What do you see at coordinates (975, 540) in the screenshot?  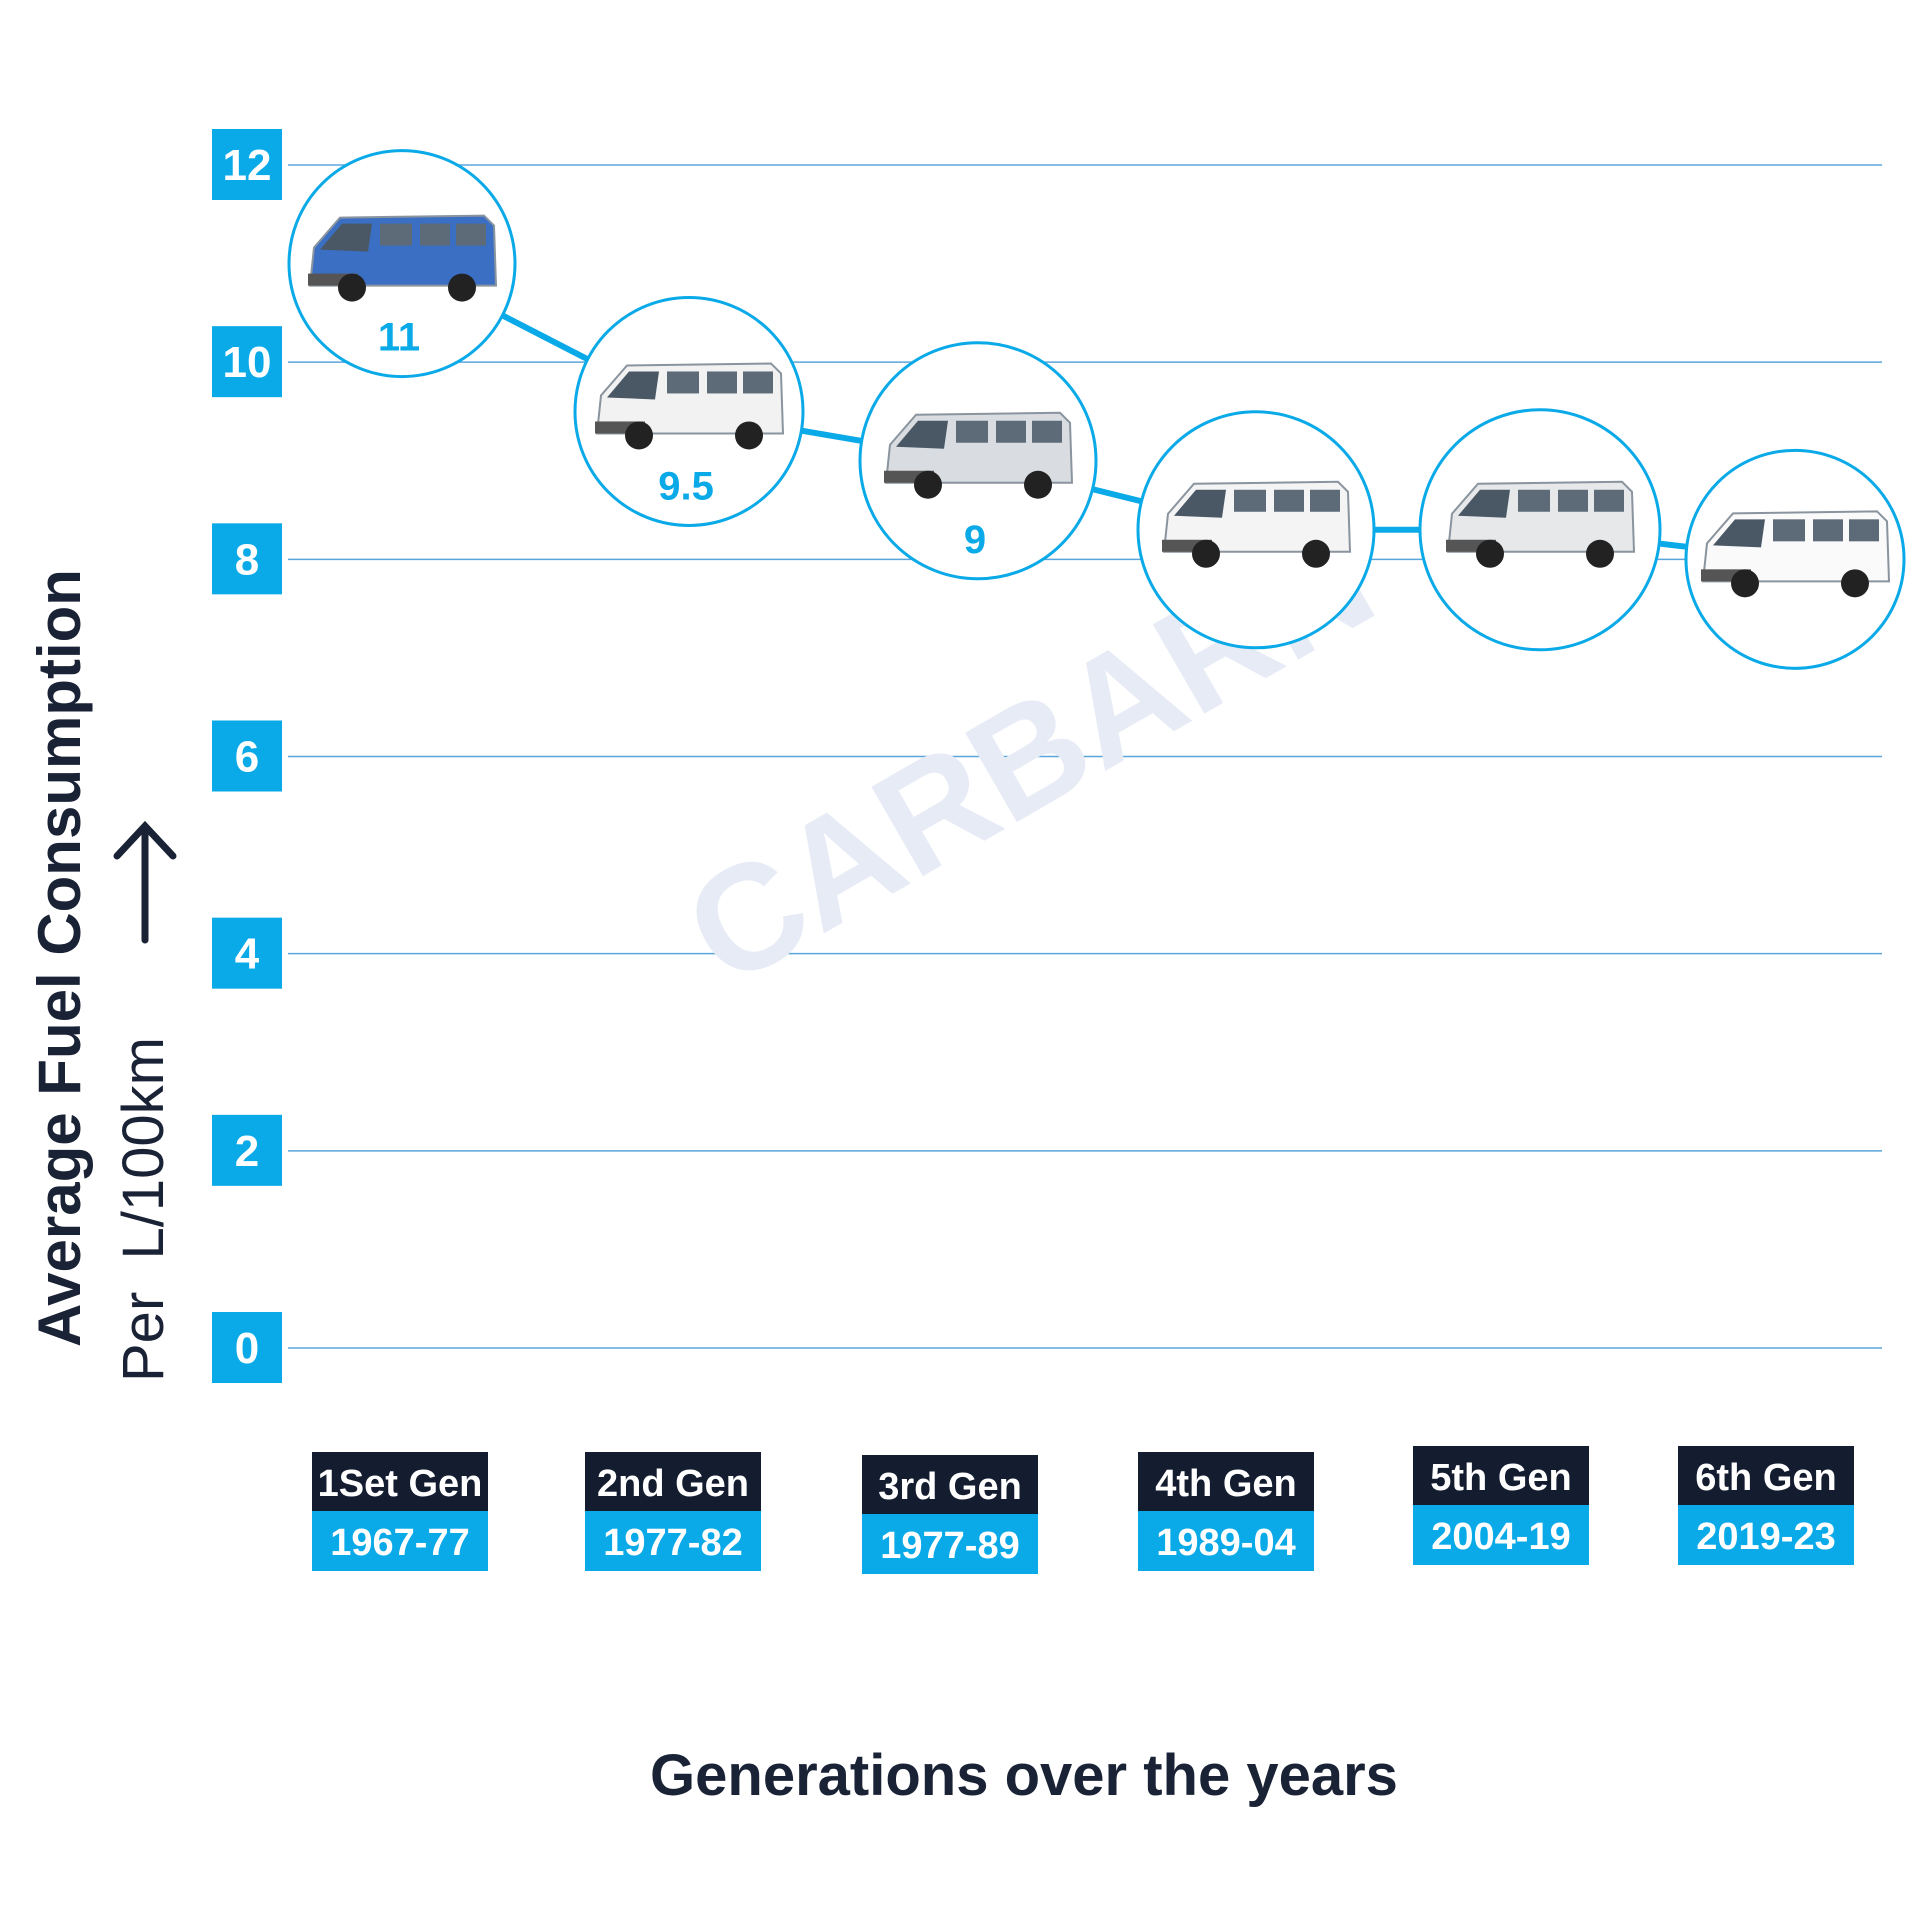 I see `data-label: 9` at bounding box center [975, 540].